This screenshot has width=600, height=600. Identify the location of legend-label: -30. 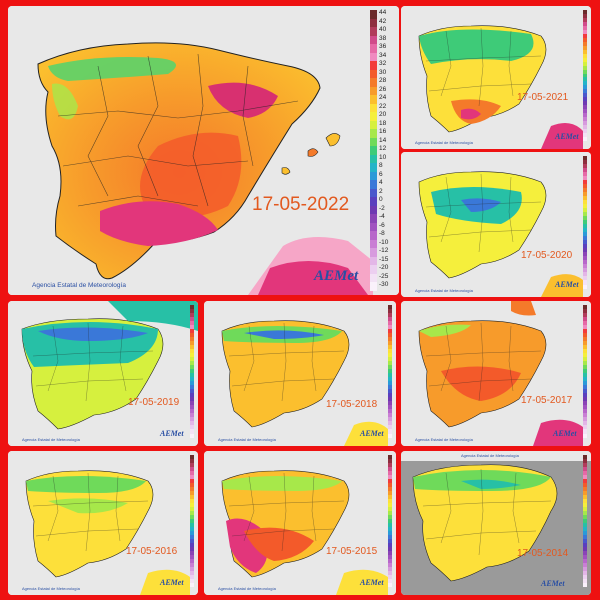
(384, 285).